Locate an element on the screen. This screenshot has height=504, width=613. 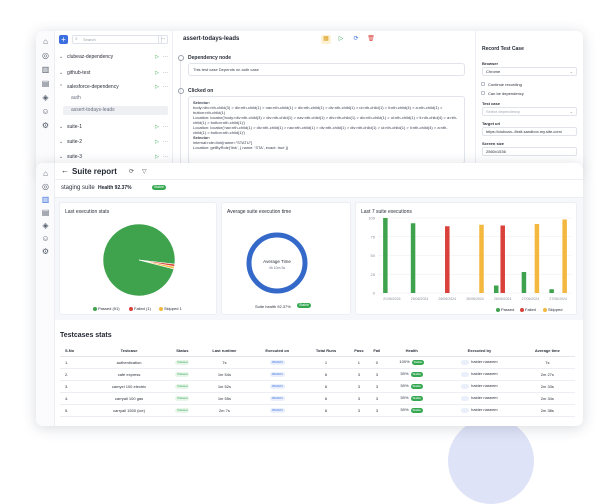
refresh-icon: ⟳ is located at coordinates (132, 172).